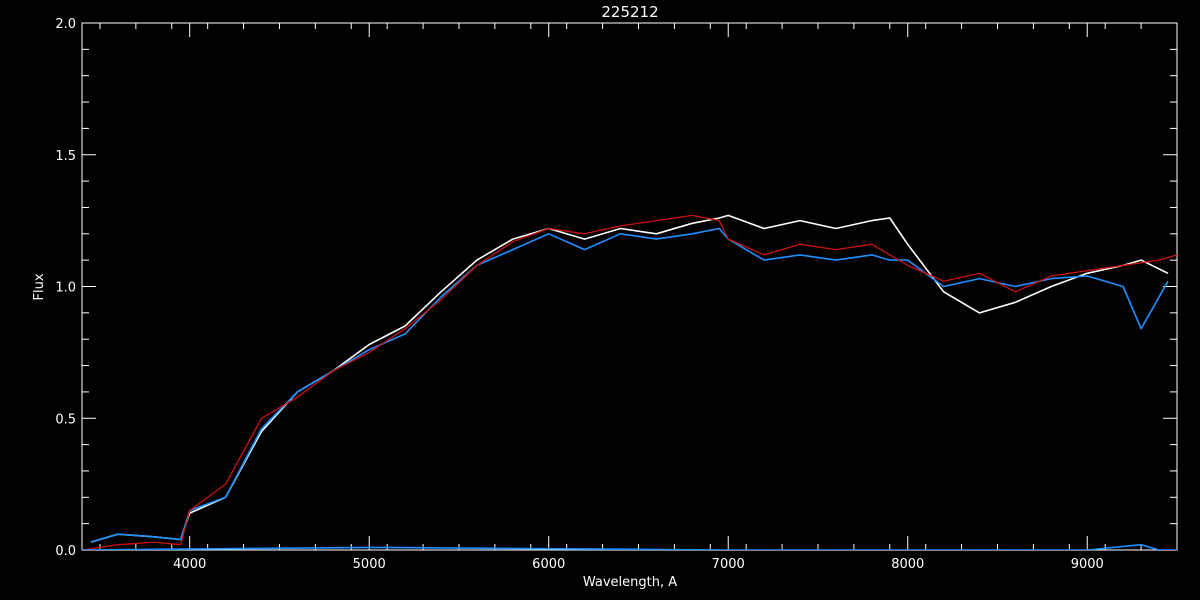 The image size is (1200, 600). I want to click on y-tick-label: 0.5, so click(65, 419).